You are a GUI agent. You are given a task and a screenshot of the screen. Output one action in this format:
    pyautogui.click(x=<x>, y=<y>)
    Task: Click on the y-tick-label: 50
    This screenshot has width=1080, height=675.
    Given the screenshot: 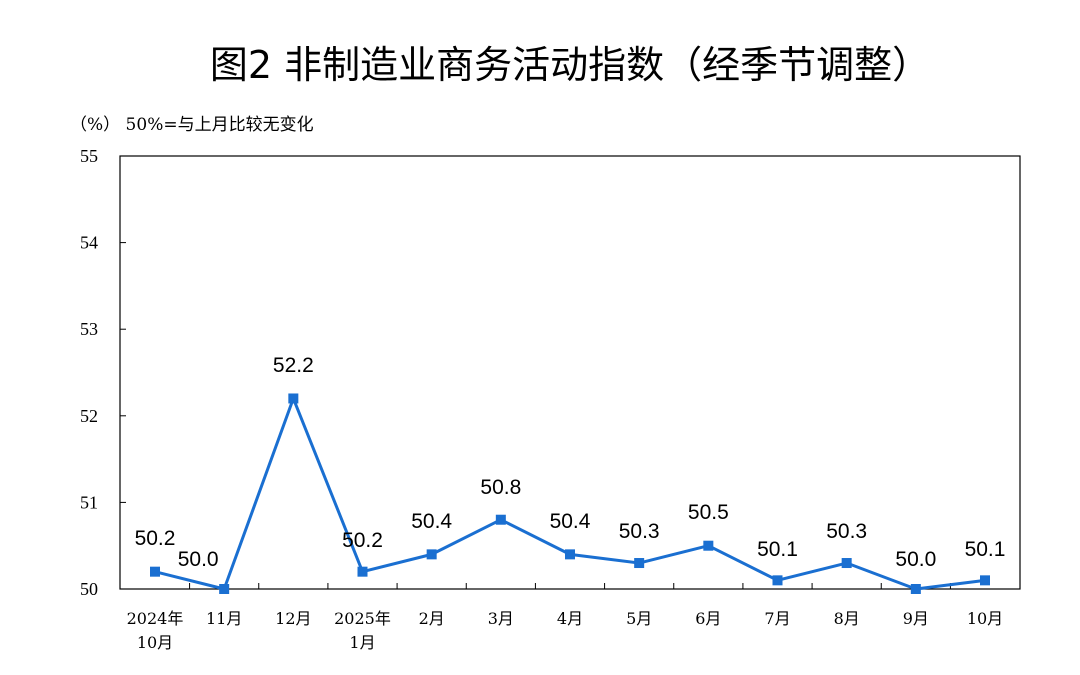 What is the action you would take?
    pyautogui.click(x=89, y=589)
    